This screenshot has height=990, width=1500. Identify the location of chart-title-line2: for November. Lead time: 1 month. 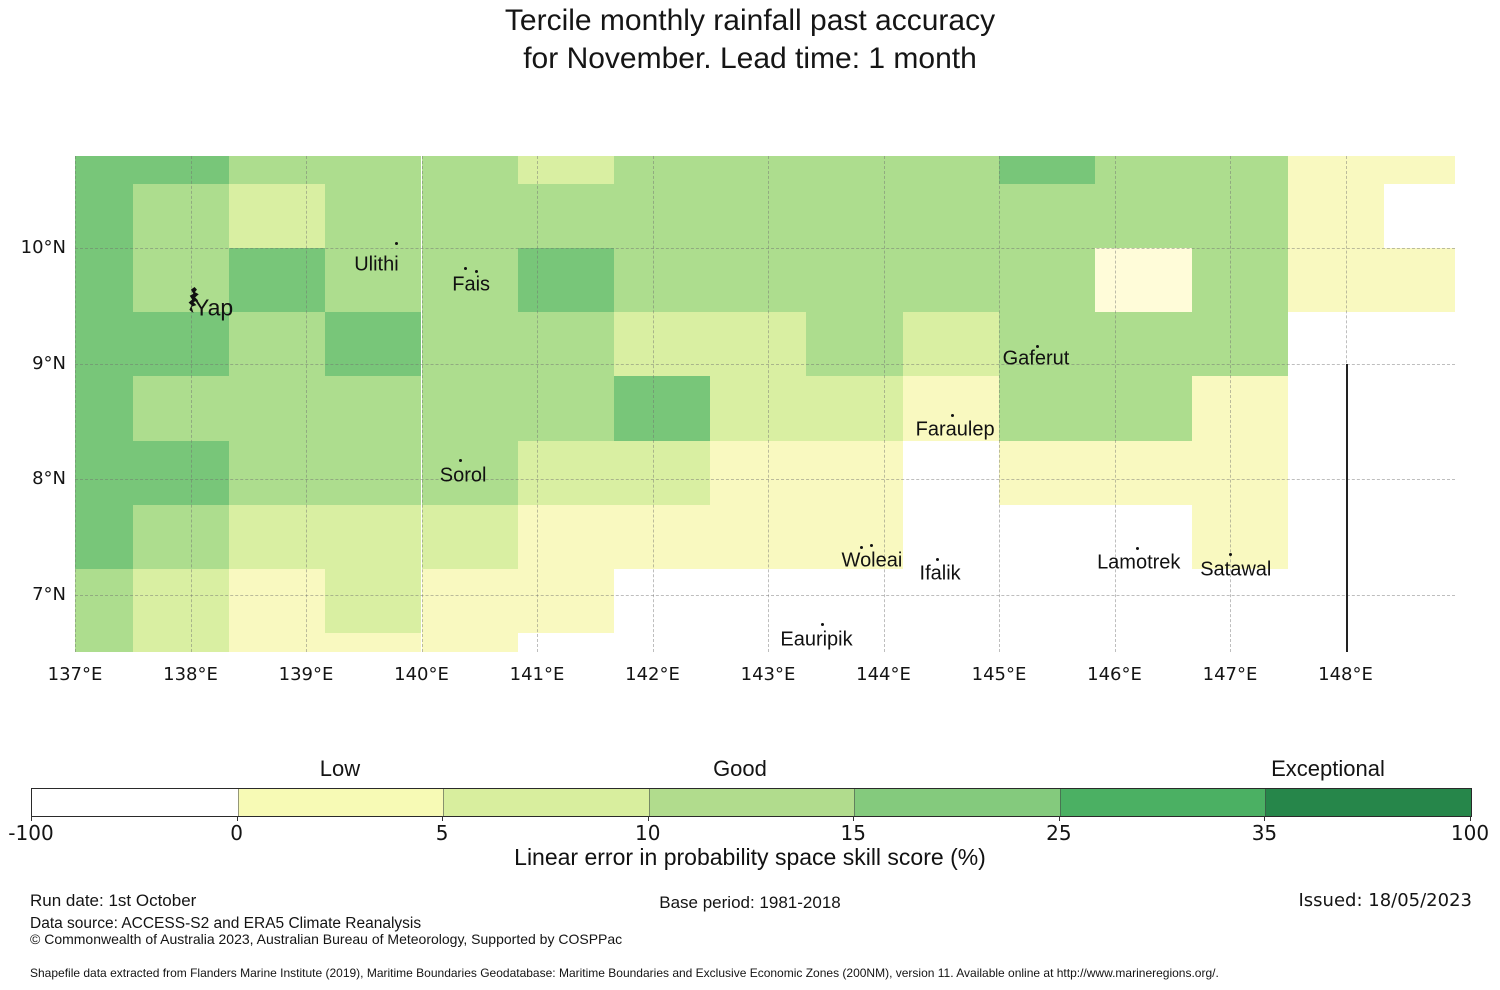
(750, 58).